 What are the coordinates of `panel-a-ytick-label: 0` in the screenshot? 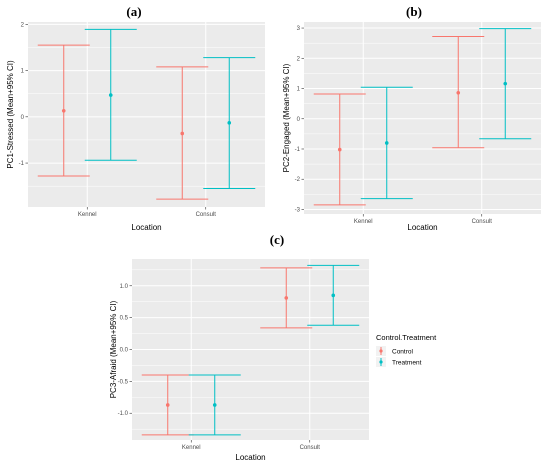 It's located at (23, 118).